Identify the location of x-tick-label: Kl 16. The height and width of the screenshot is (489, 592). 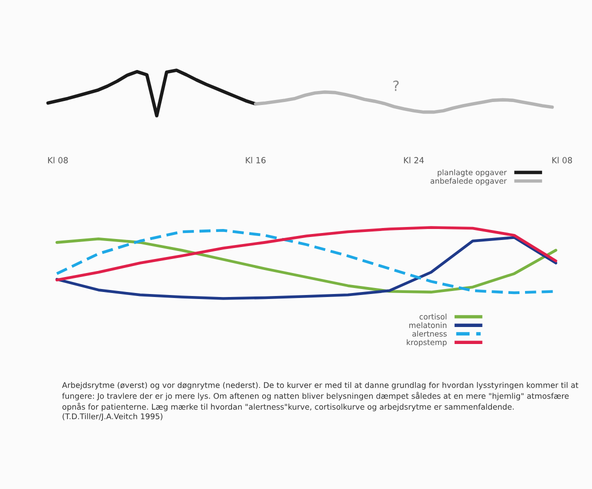
(256, 160).